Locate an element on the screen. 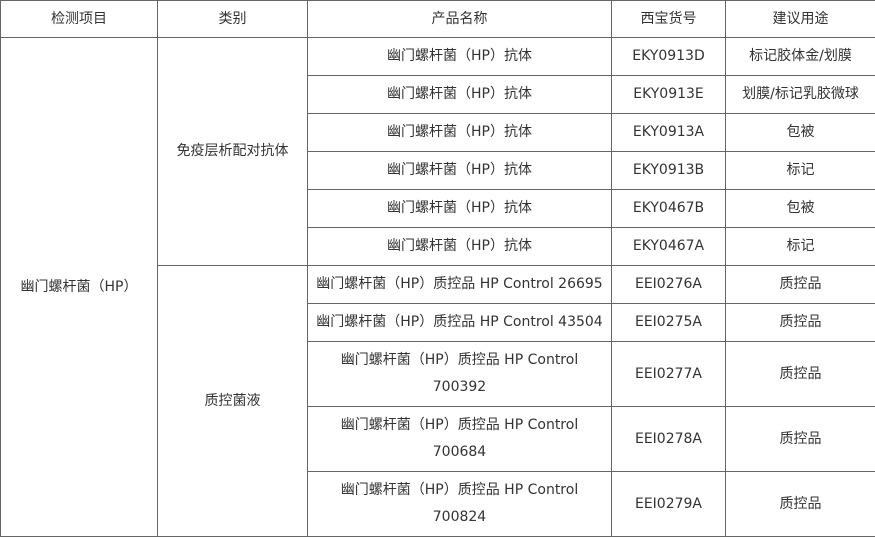 The height and width of the screenshot is (538, 875). catalog-no-cell: EEI0276A is located at coordinates (668, 284).